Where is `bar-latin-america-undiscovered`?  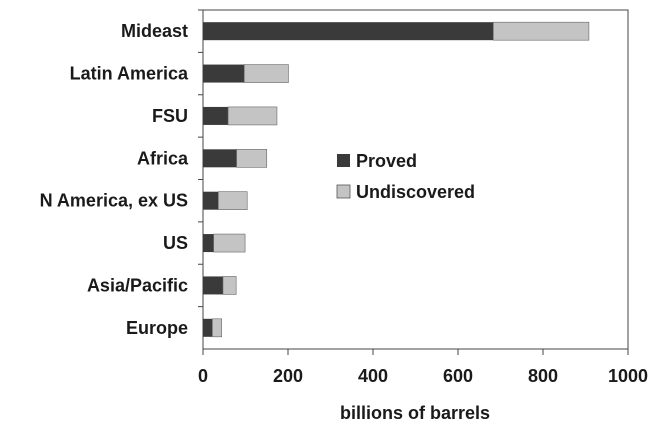 bar-latin-america-undiscovered is located at coordinates (266, 73).